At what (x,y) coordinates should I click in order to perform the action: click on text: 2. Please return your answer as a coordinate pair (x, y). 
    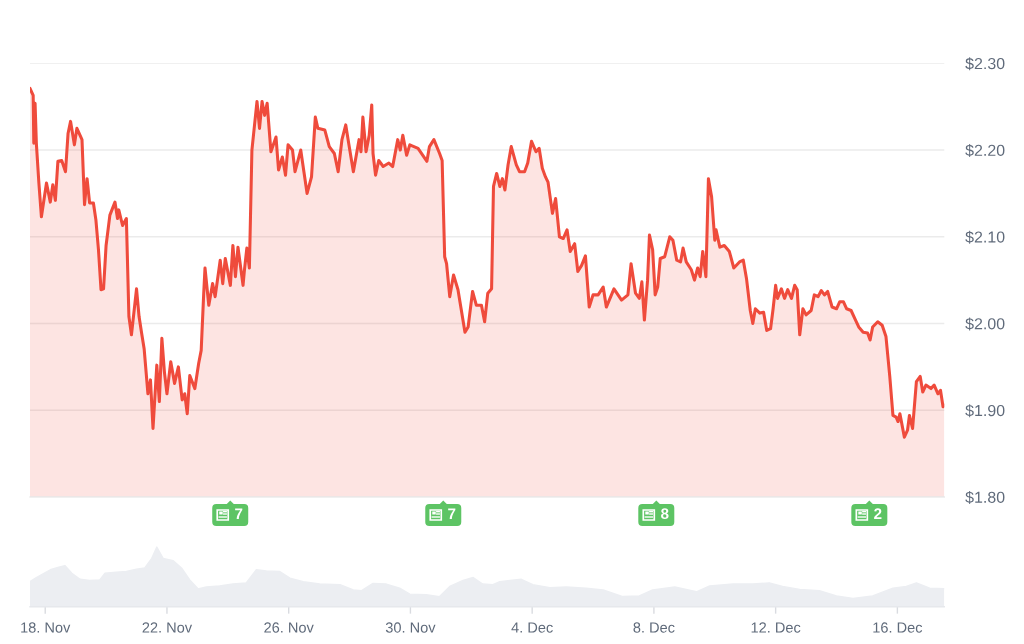
    Looking at the image, I should click on (878, 513).